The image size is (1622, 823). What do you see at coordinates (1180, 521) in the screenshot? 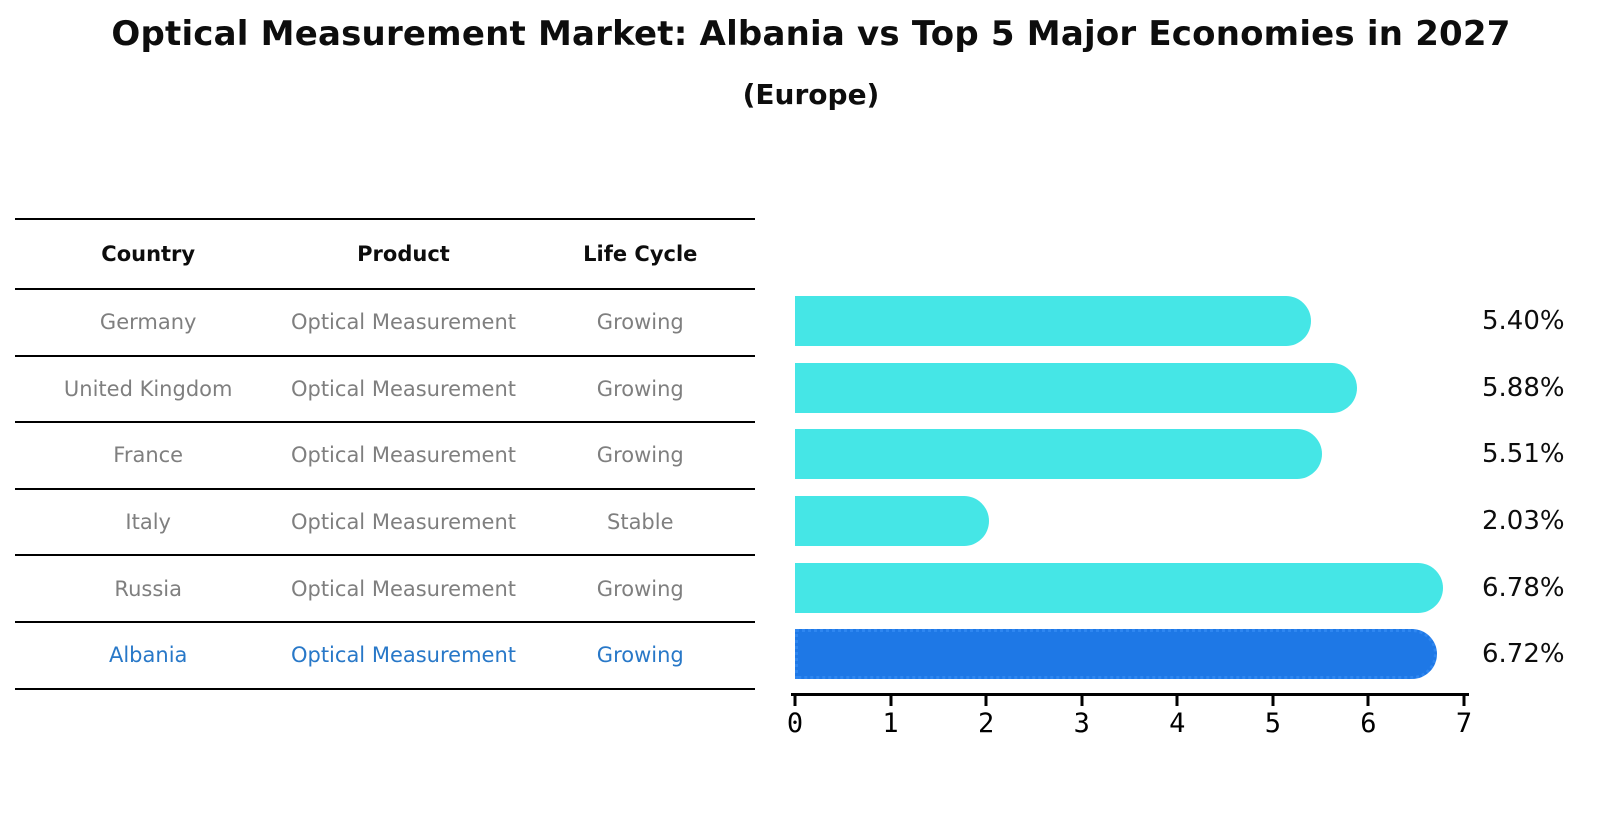
I see `chart-row: 2.03%` at bounding box center [1180, 521].